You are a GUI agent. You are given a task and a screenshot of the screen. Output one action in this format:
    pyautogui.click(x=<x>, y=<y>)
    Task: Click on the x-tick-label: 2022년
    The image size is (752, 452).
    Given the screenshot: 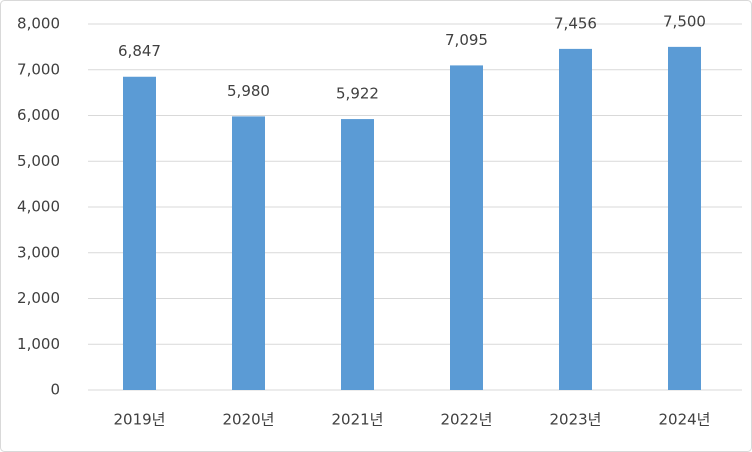 What is the action you would take?
    pyautogui.click(x=467, y=420)
    